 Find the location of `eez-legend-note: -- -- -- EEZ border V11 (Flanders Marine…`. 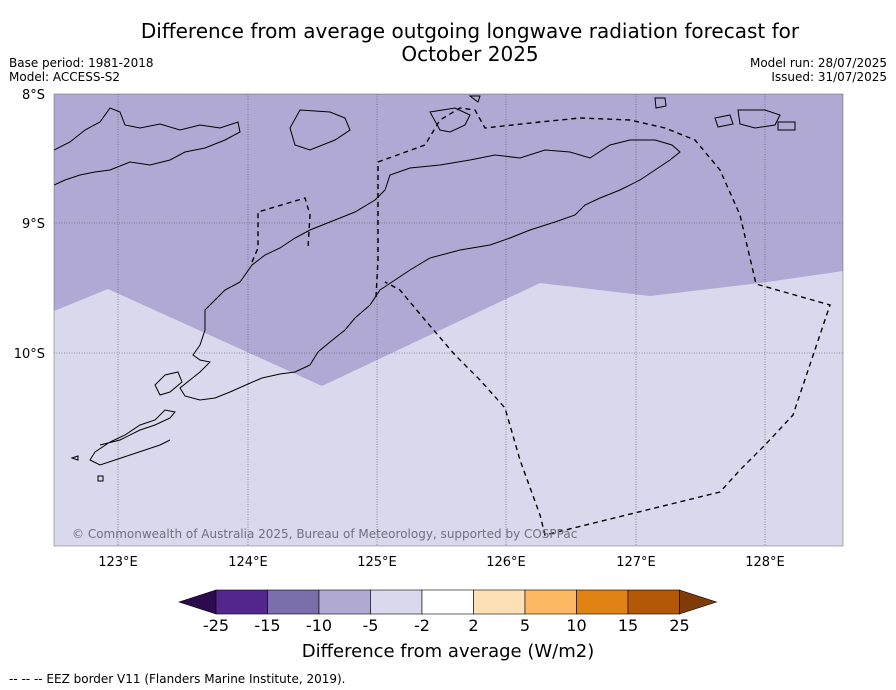

eez-legend-note: -- -- -- EEZ border V11 (Flanders Marine… is located at coordinates (177, 679).